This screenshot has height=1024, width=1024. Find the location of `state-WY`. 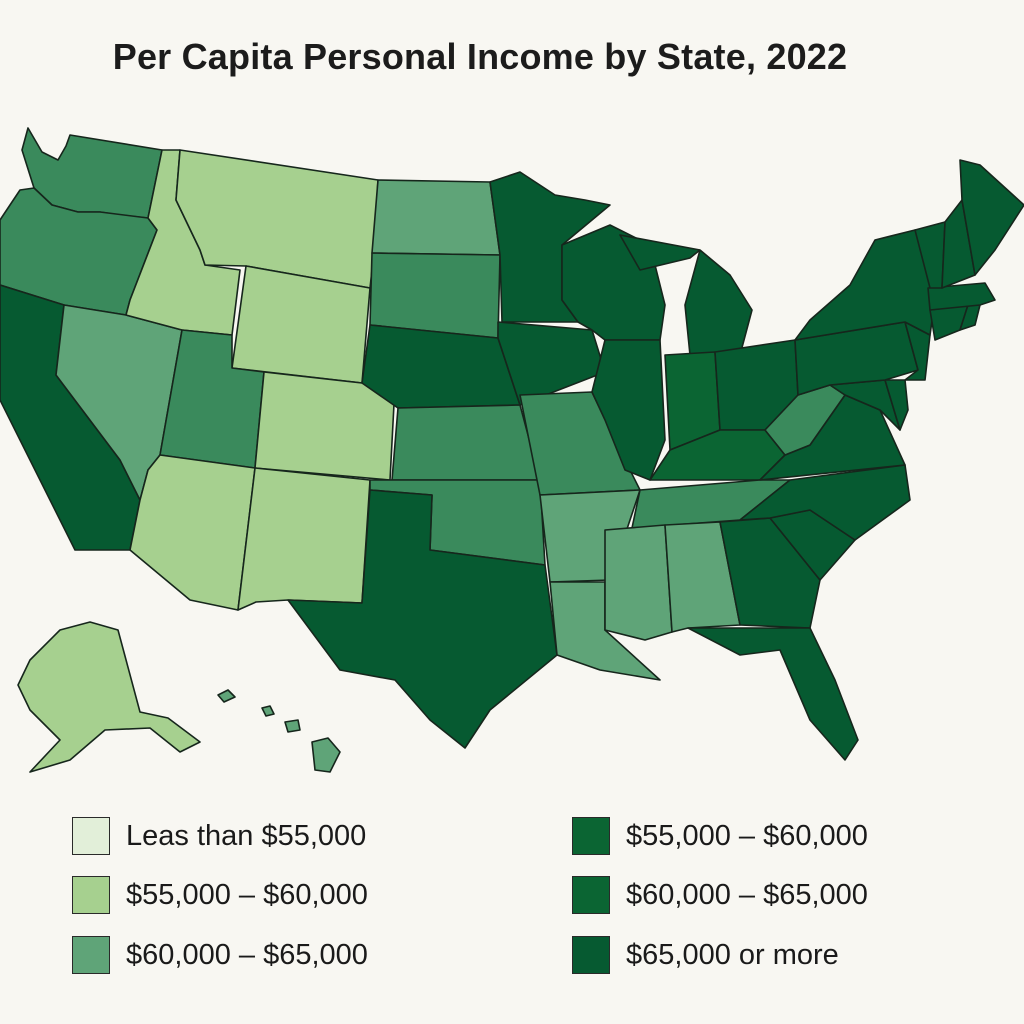

state-WY is located at coordinates (301, 324).